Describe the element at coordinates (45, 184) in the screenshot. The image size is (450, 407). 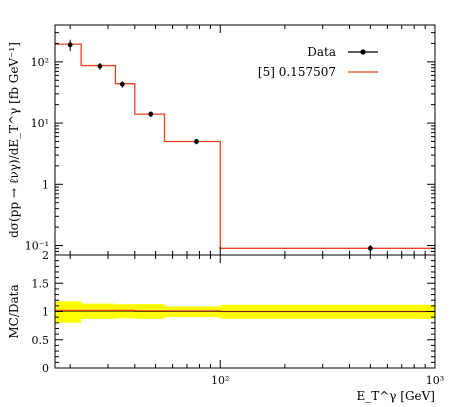
I see `y-tick-label: 1` at that location.